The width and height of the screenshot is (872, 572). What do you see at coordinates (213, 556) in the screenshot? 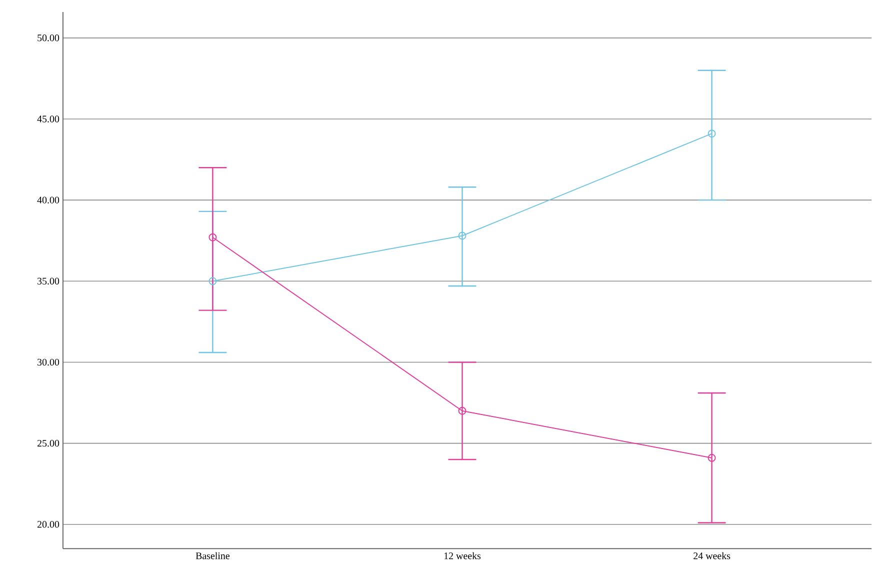
I see `x-tick-label: Baseline` at bounding box center [213, 556].